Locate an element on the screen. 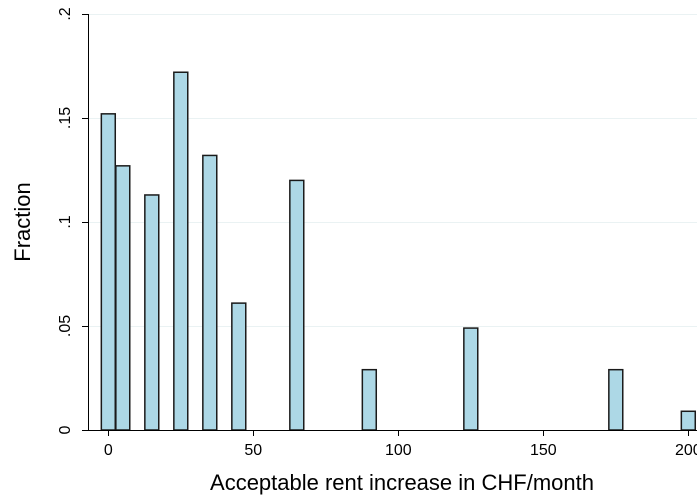 This screenshot has height=498, width=697. x-tick-label: 50 is located at coordinates (253, 450).